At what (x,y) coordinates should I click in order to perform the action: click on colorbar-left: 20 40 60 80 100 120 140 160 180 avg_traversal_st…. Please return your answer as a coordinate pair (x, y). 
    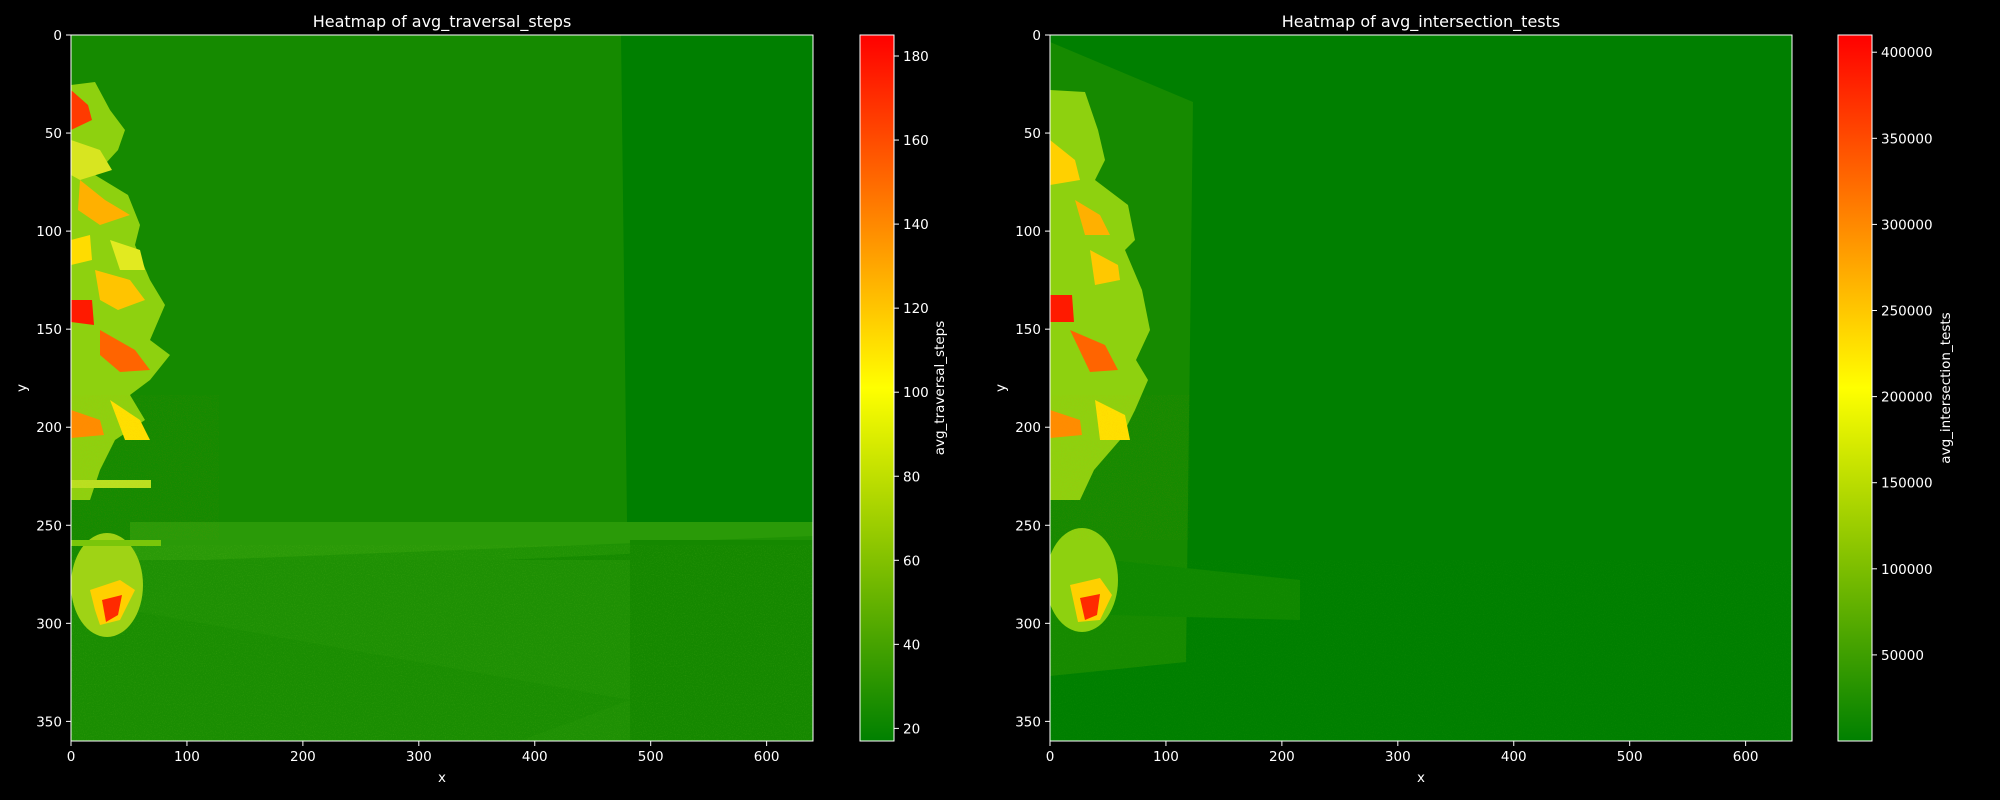
    Looking at the image, I should click on (903, 388).